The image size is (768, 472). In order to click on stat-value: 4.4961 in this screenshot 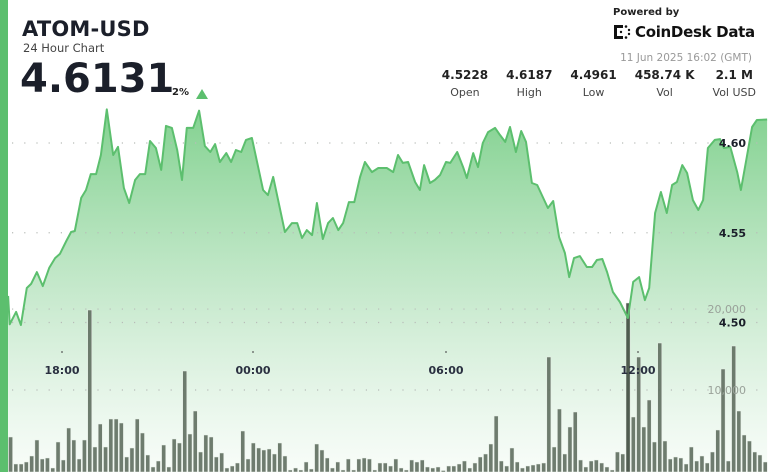, I will do `click(593, 75)`.